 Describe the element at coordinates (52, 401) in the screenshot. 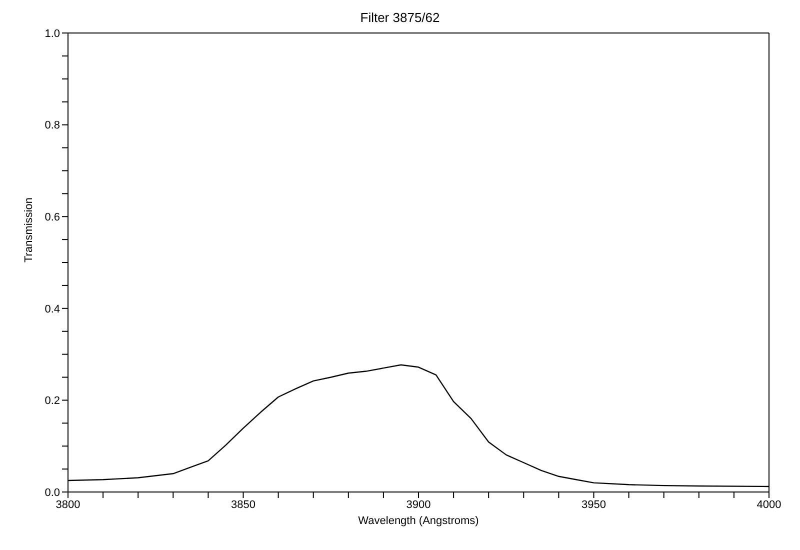

I see `y-tick-label: 0.2` at that location.